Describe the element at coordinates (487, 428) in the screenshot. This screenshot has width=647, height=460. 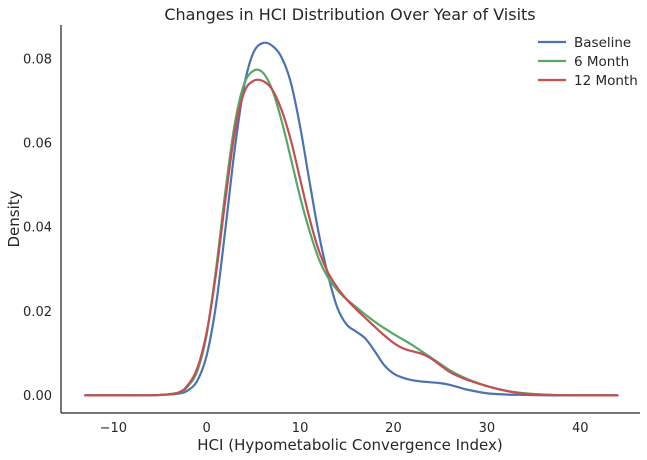
I see `x-tick-label: 30` at that location.